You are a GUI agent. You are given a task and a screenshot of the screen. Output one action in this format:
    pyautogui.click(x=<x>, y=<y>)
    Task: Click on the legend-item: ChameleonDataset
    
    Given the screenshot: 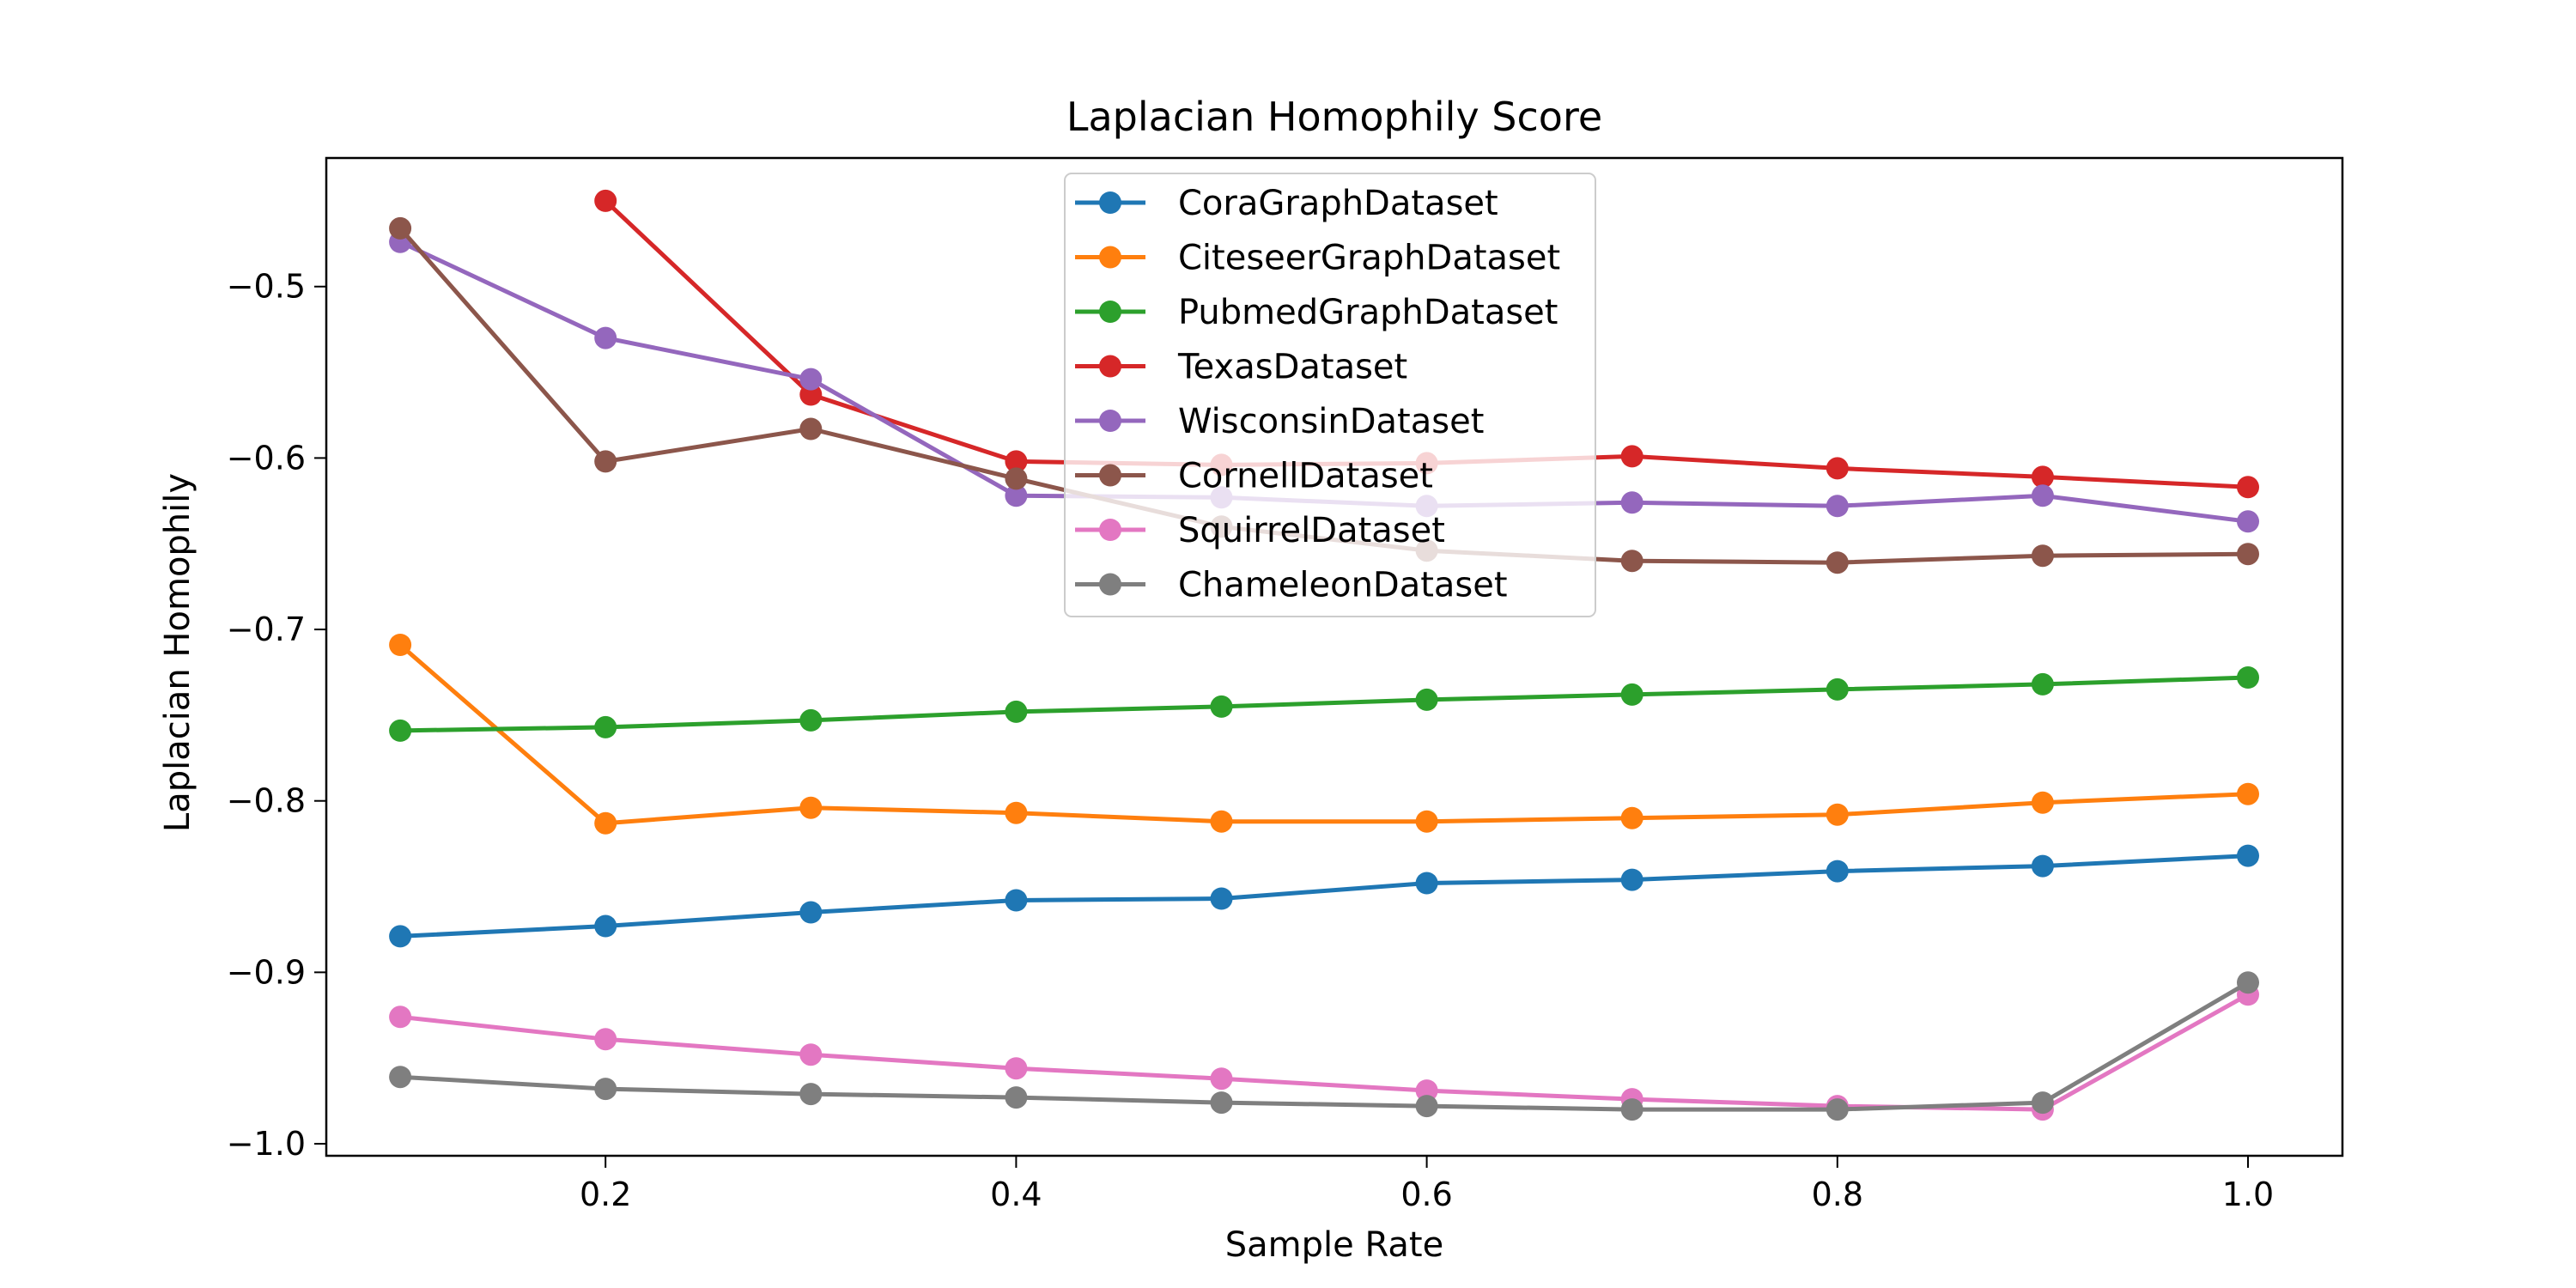 What is the action you would take?
    pyautogui.click(x=1291, y=585)
    